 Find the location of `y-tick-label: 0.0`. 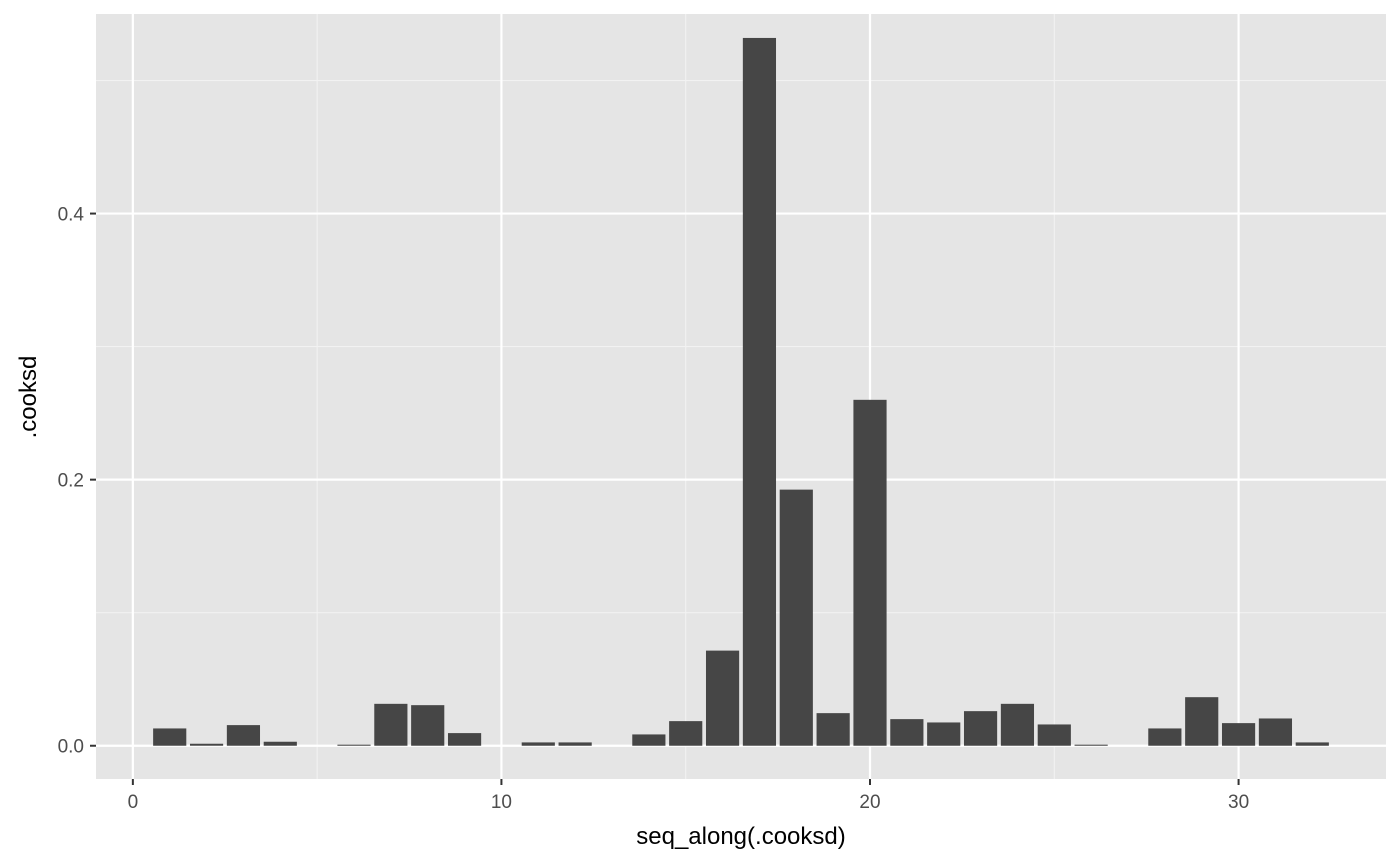

y-tick-label: 0.0 is located at coordinates (71, 747).